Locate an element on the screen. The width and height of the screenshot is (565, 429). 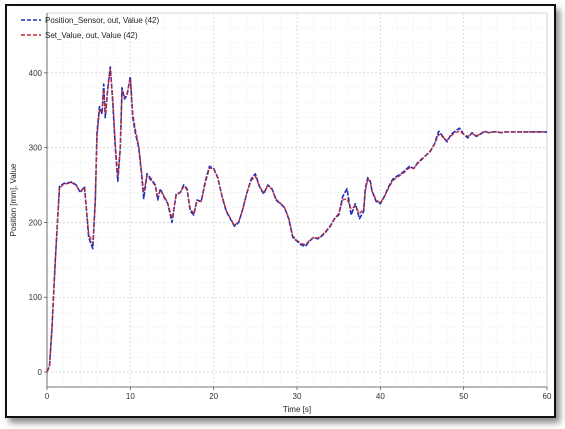
y-axis: 0 100 200 300 400 is located at coordinates (38, 200).